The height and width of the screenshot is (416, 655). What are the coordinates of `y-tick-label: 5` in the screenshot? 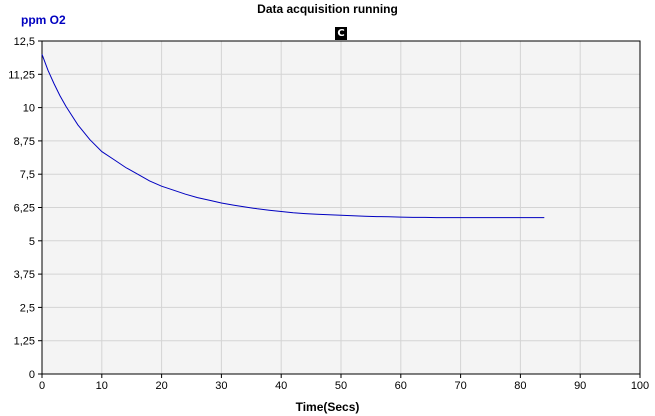 It's located at (32, 242).